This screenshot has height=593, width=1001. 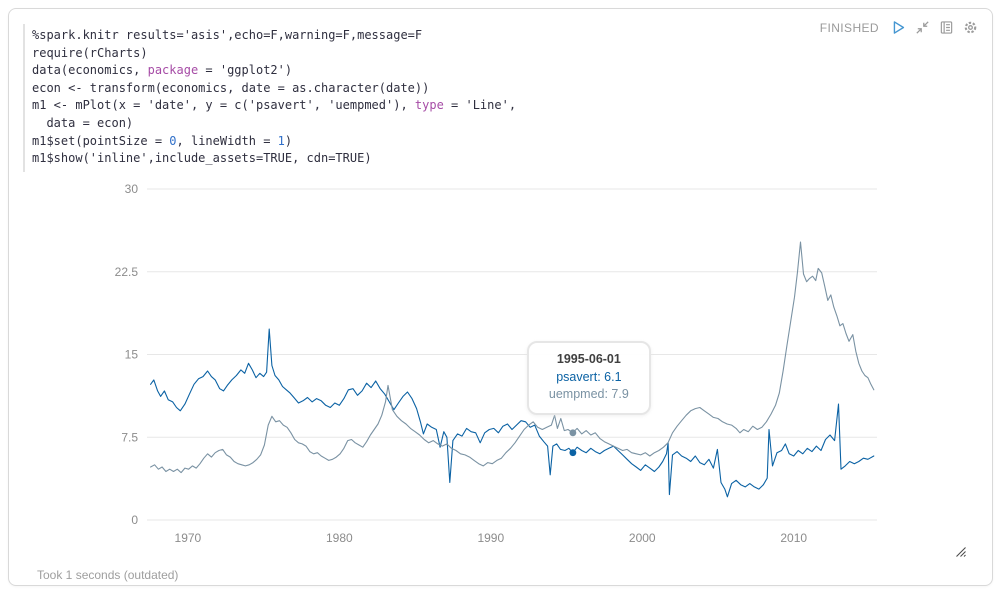 I want to click on code-line: m1$set(pointSize = 0, lineWidth = 1), so click(x=162, y=140).